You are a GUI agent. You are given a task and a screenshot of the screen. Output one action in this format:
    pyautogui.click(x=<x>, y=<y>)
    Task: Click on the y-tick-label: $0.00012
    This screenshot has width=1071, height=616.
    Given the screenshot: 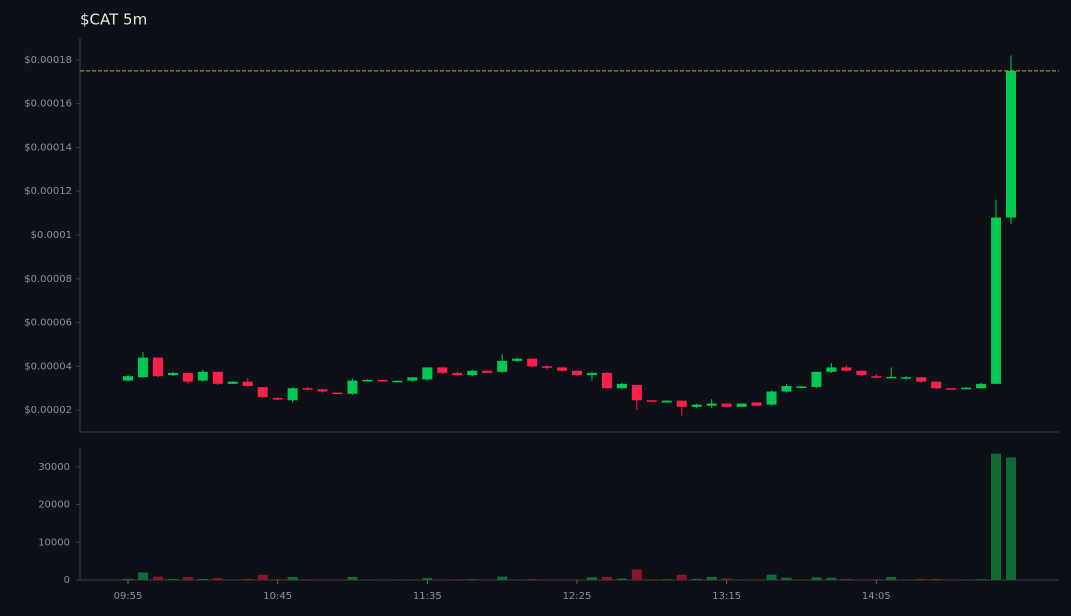 What is the action you would take?
    pyautogui.click(x=48, y=191)
    